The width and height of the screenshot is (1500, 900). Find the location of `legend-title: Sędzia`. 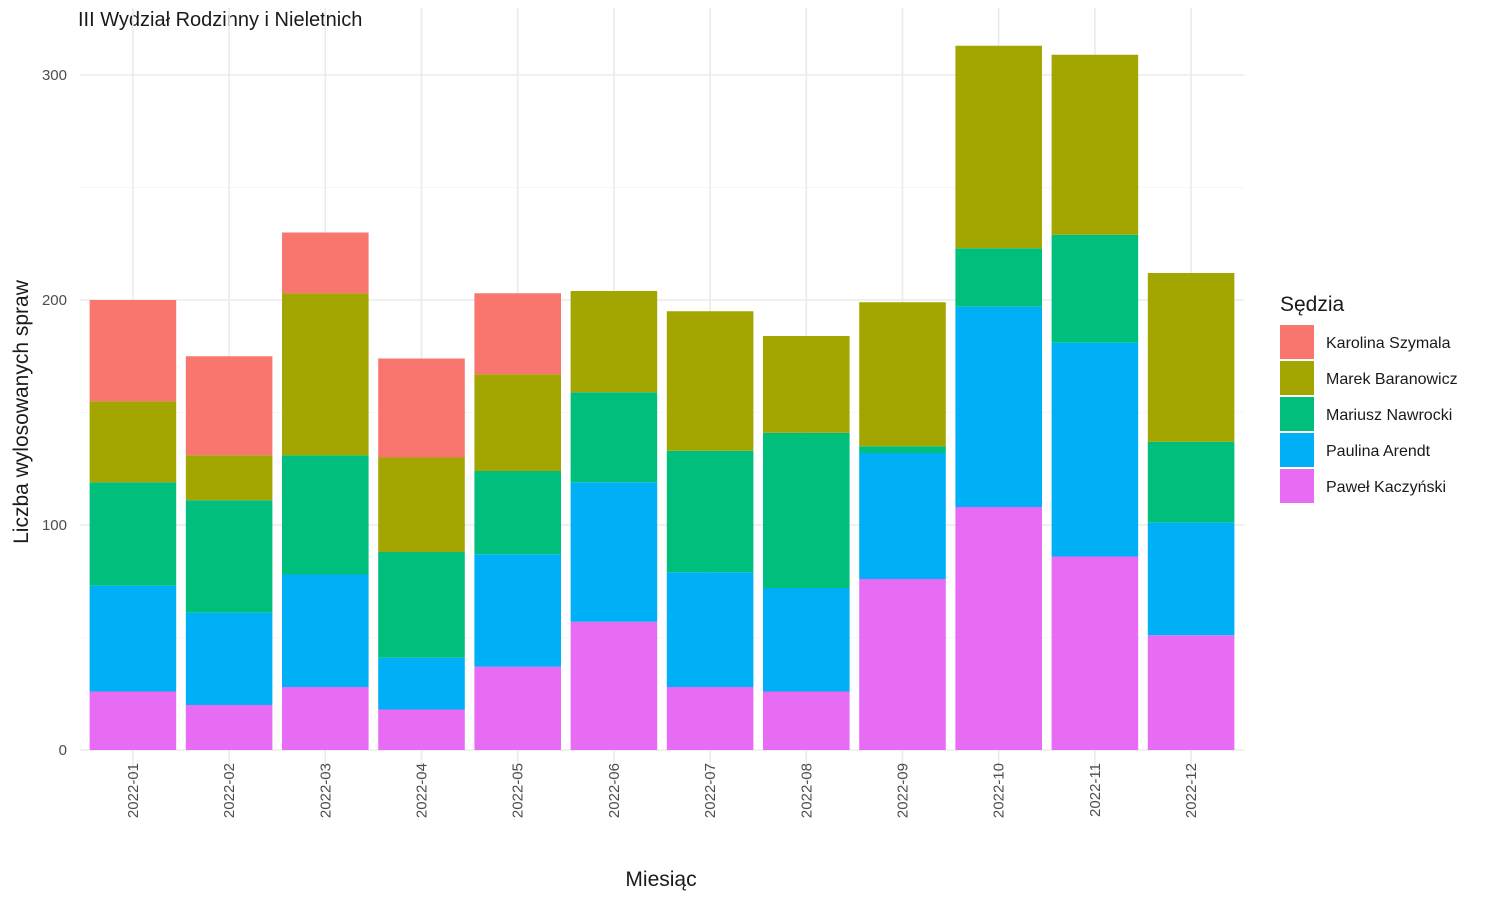

legend-title: Sędzia is located at coordinates (1312, 304).